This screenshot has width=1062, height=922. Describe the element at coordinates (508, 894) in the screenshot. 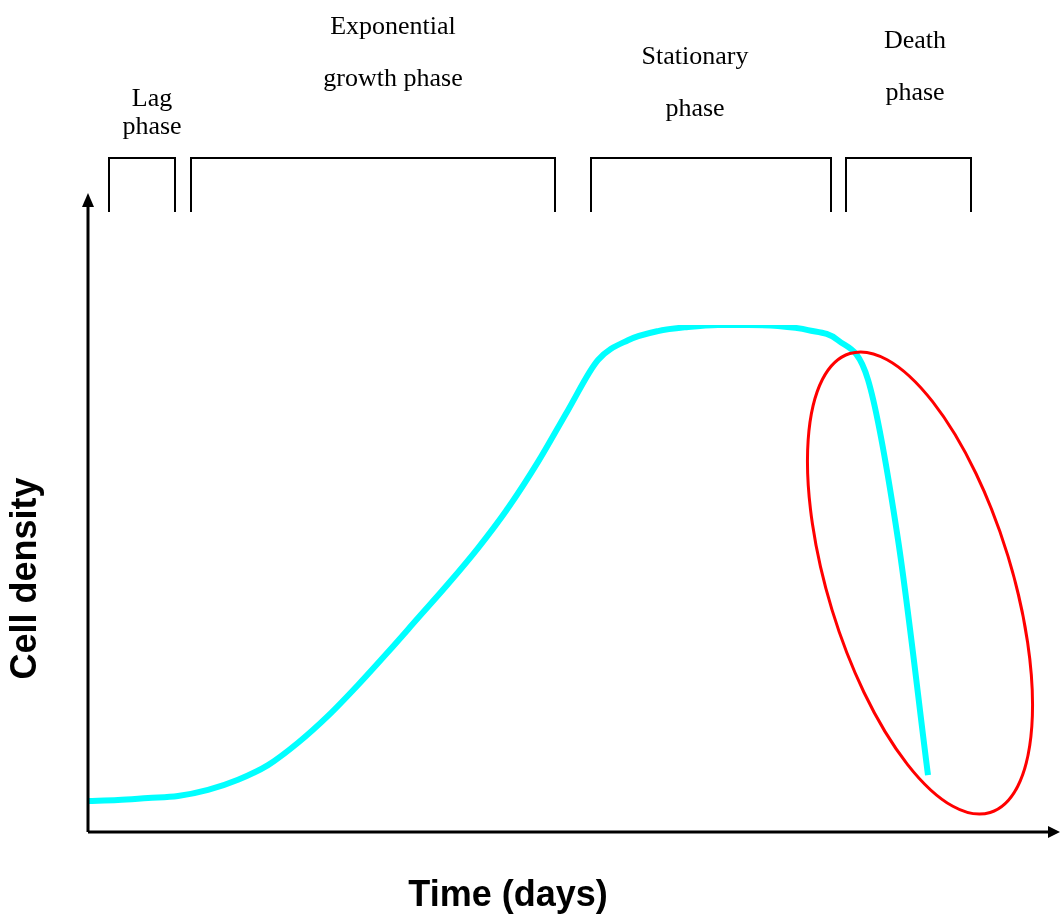

I see `x-axis-title: Time (days)` at that location.